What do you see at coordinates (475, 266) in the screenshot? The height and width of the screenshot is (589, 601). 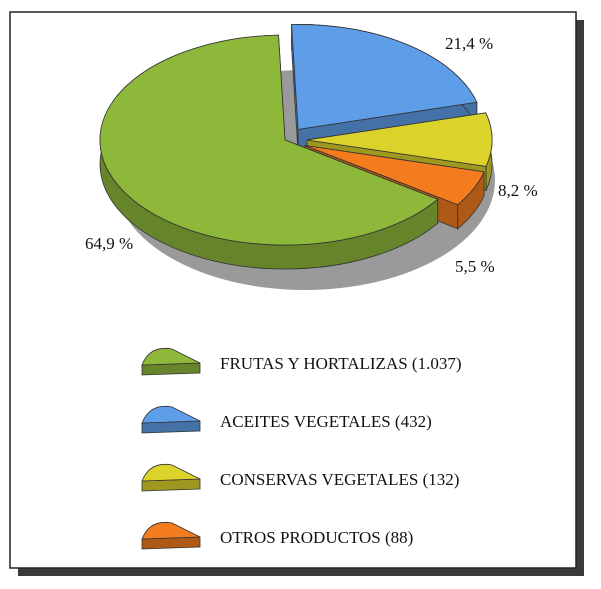 I see `value-label: 5,5 %` at bounding box center [475, 266].